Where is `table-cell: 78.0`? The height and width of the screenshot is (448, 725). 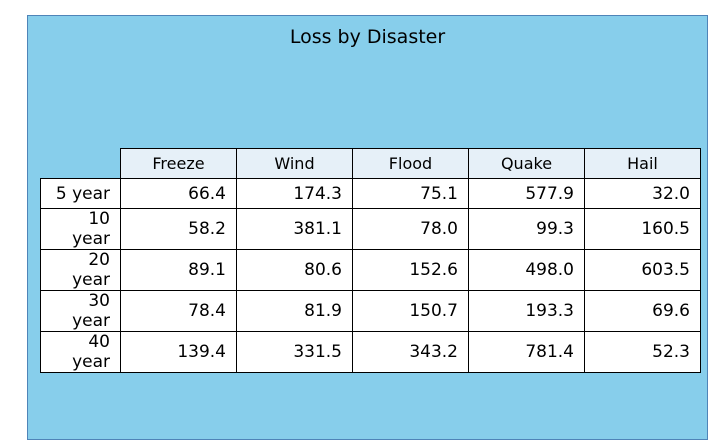 table-cell: 78.0 is located at coordinates (410, 229).